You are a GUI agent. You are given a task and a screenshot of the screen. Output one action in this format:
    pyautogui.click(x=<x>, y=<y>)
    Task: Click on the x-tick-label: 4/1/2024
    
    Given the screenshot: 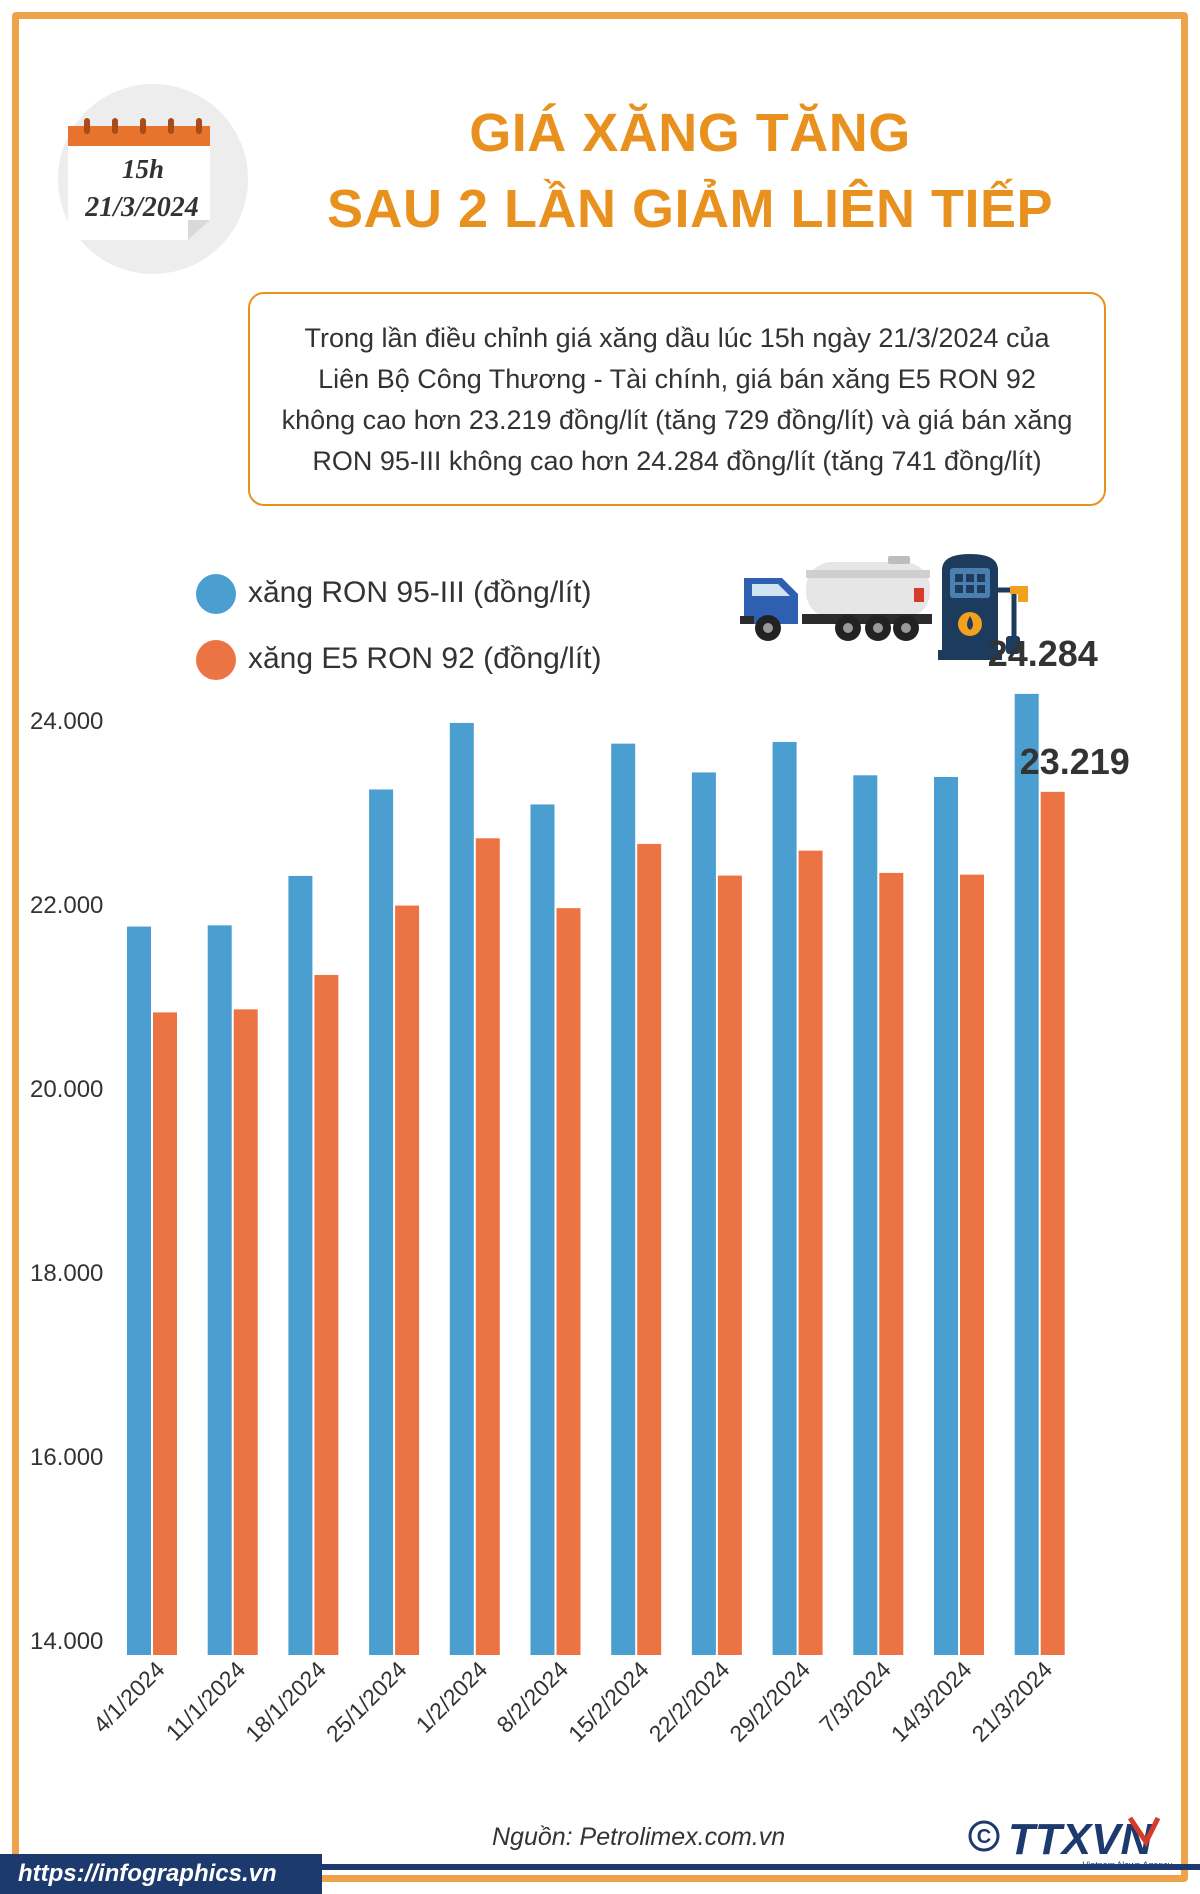 What is the action you would take?
    pyautogui.click(x=129, y=1697)
    